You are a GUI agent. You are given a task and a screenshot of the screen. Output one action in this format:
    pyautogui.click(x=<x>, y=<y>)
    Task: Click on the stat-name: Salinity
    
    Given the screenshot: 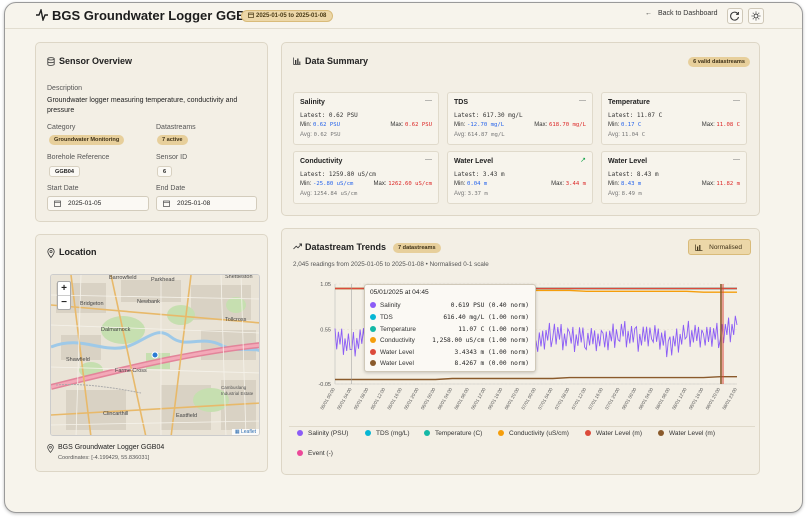 What is the action you would take?
    pyautogui.click(x=312, y=102)
    